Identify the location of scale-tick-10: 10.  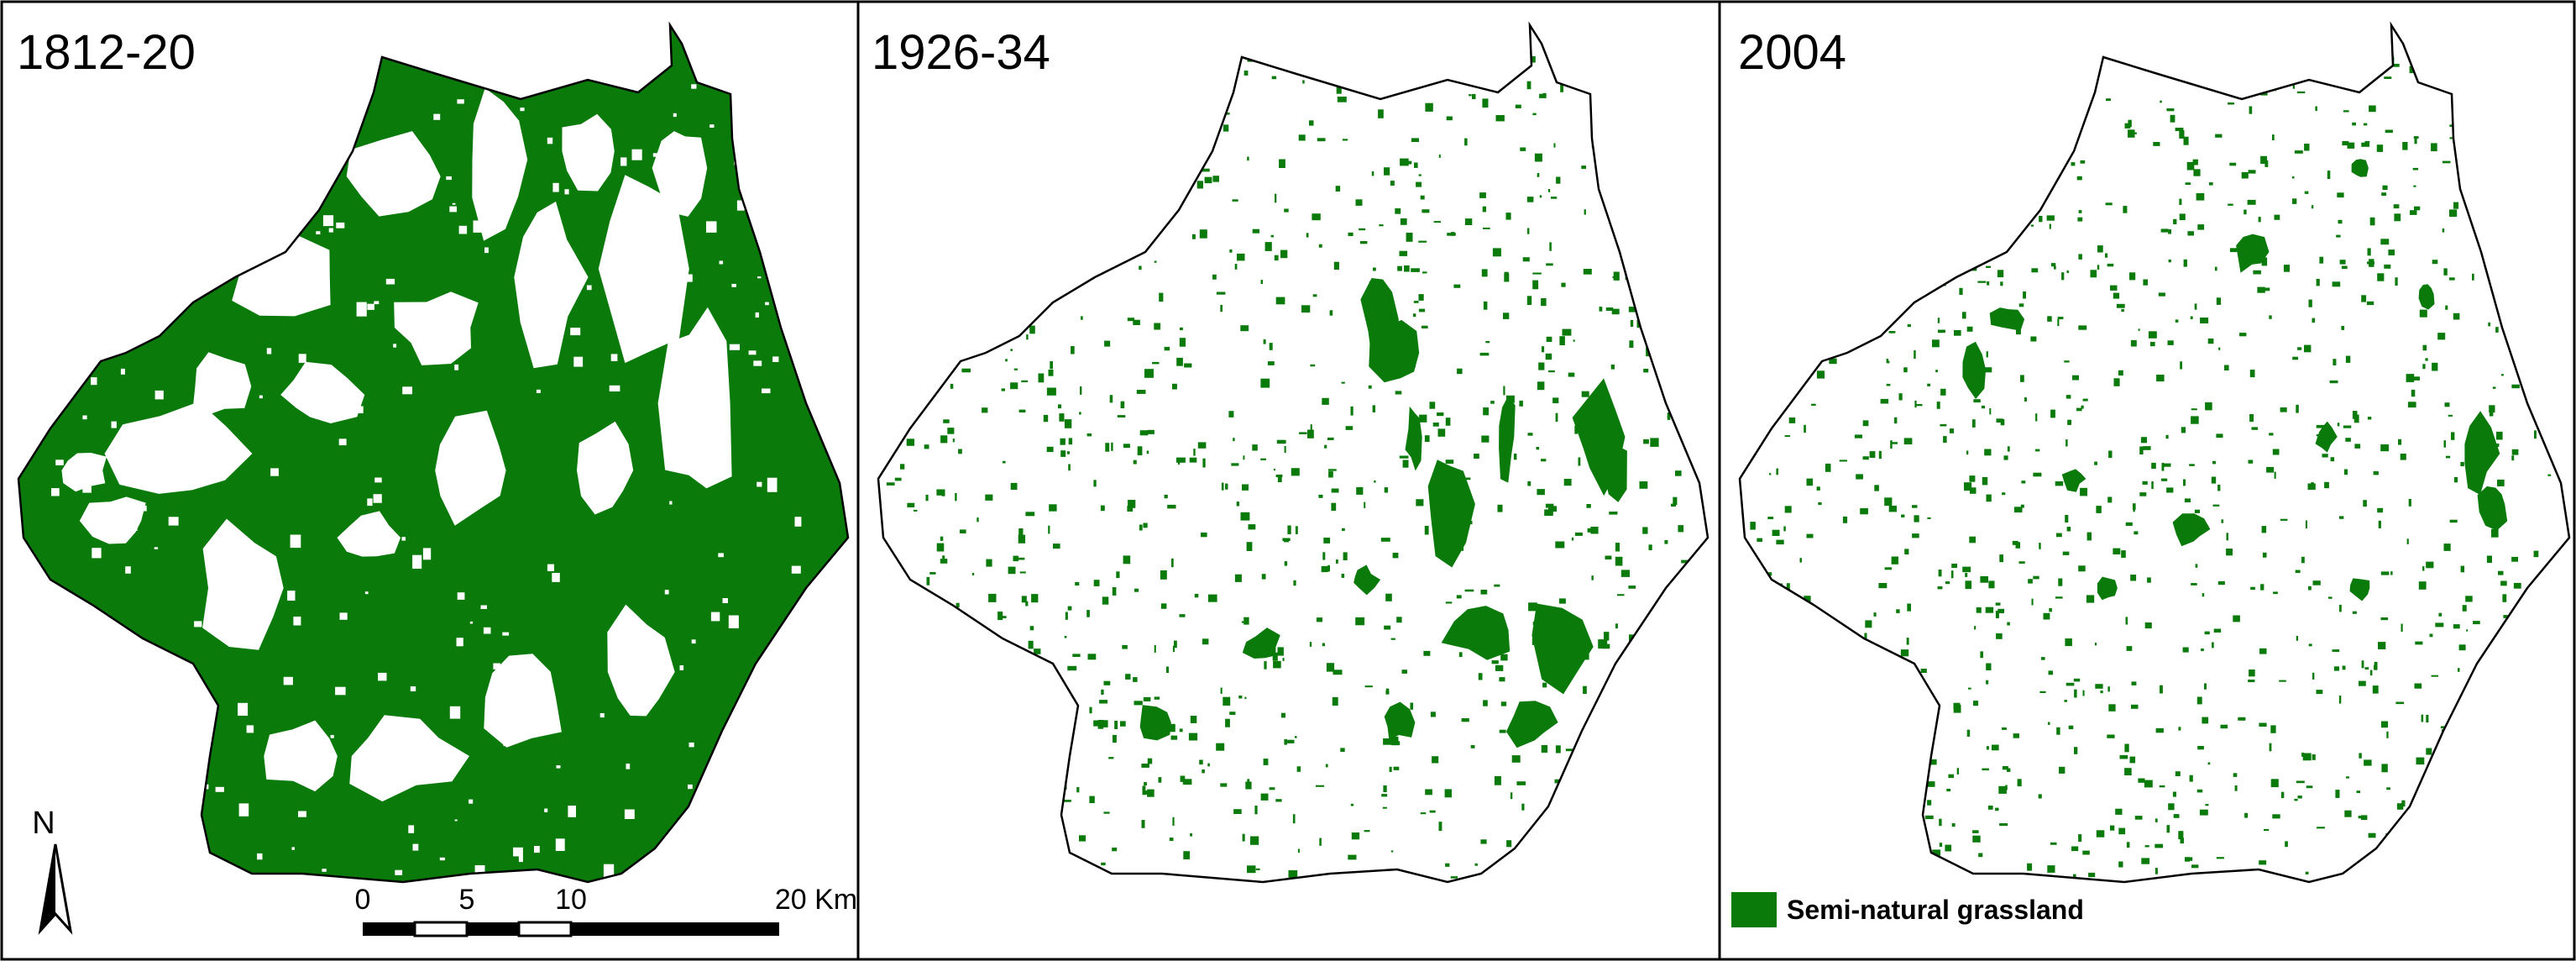
(571, 900).